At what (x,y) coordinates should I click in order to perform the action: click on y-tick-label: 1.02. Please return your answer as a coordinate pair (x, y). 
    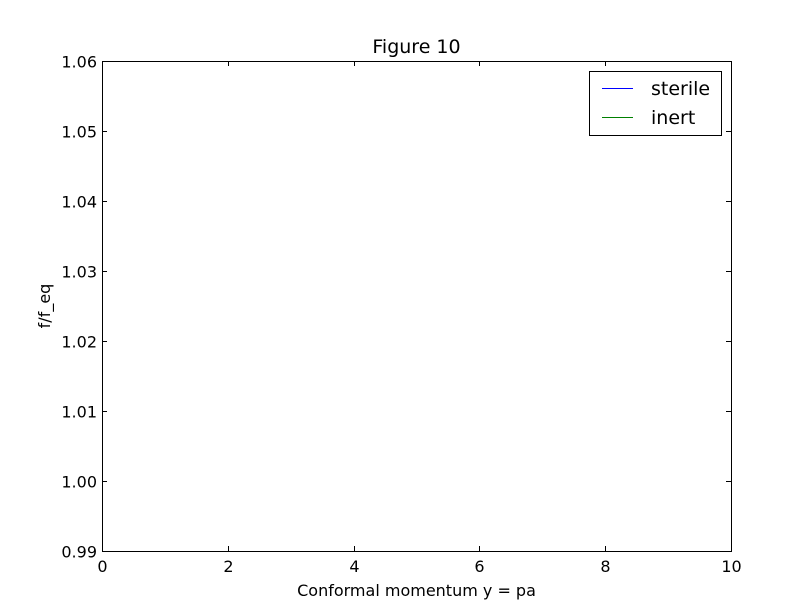
    Looking at the image, I should click on (79, 342).